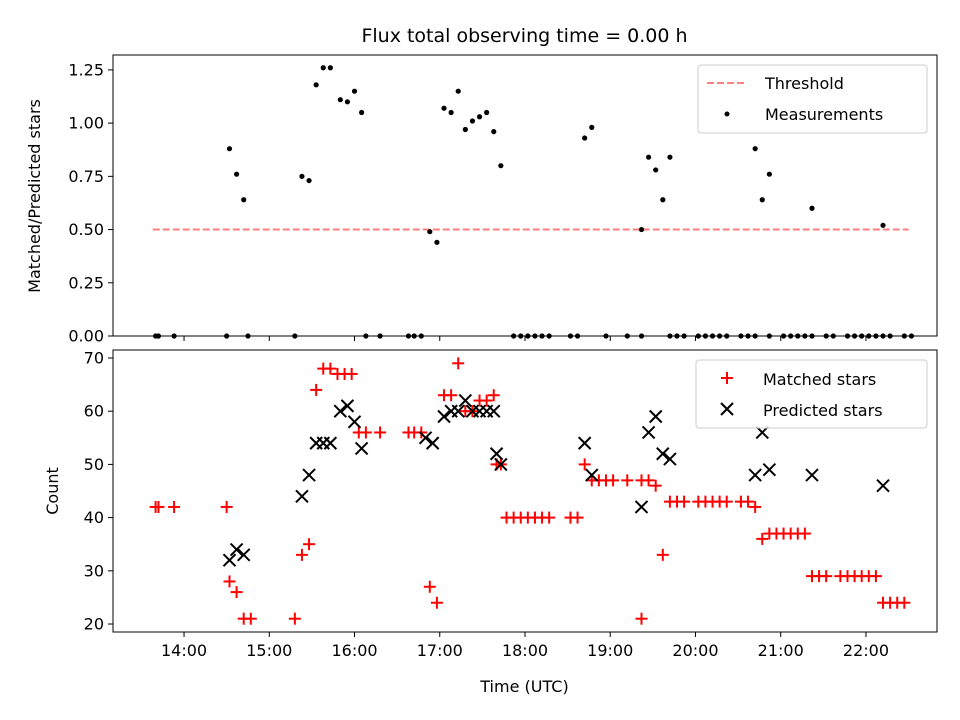 This screenshot has height=720, width=960. What do you see at coordinates (811, 394) in the screenshot?
I see `count-panel-legend: Matched stars Predicted stars` at bounding box center [811, 394].